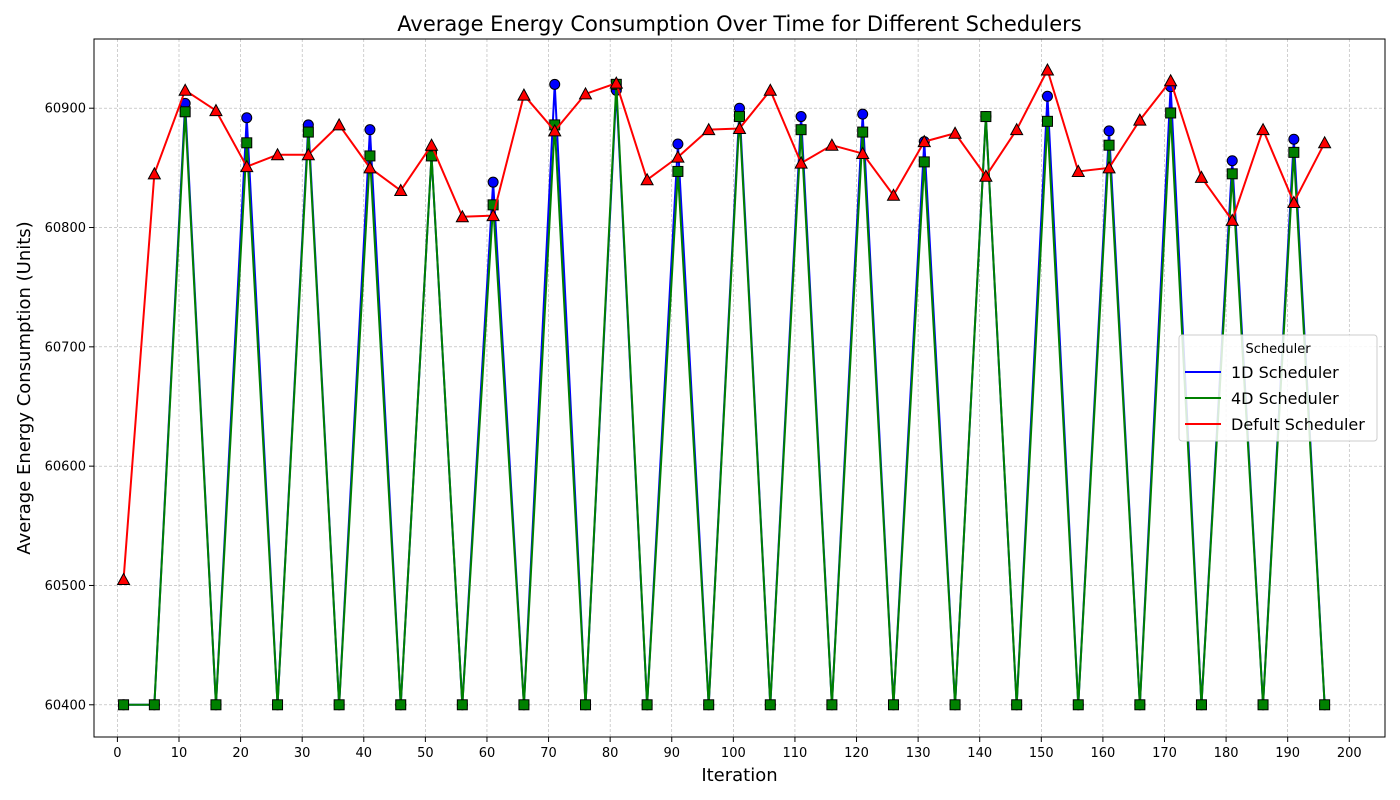 The image size is (1400, 800). What do you see at coordinates (671, 753) in the screenshot?
I see `x-tick-label: 90` at bounding box center [671, 753].